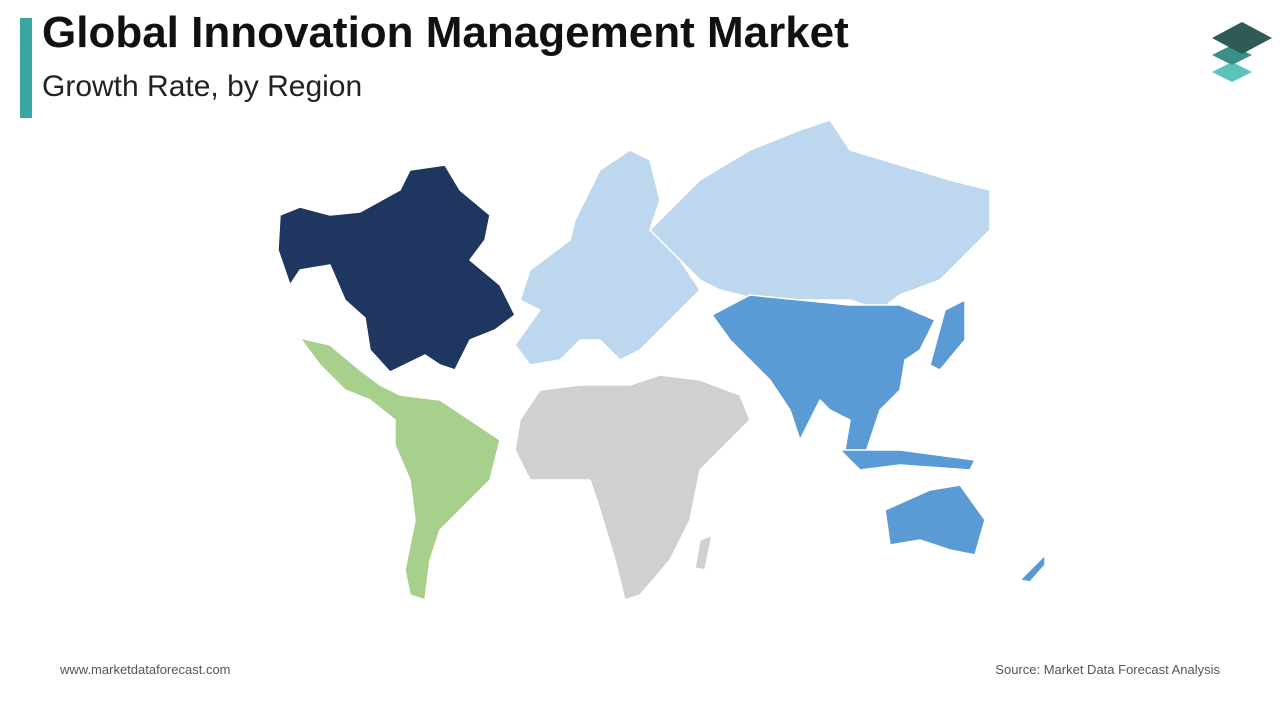 This screenshot has width=1280, height=720. What do you see at coordinates (145, 669) in the screenshot?
I see `website: www.marketdataforecast.com` at bounding box center [145, 669].